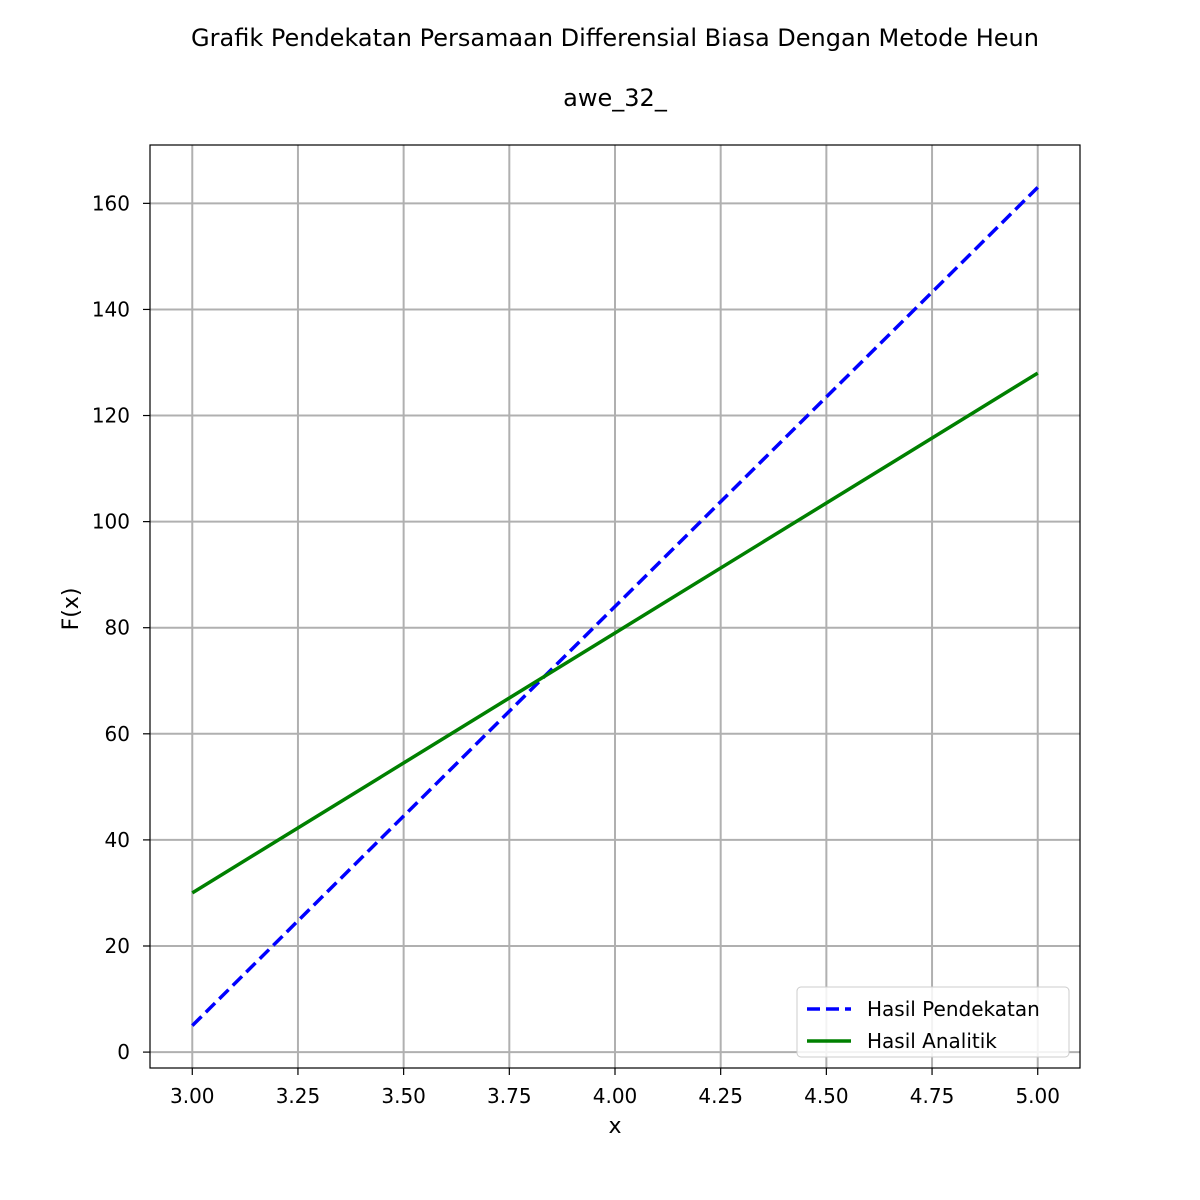 Image resolution: width=1200 pixels, height=1200 pixels. What do you see at coordinates (117, 946) in the screenshot?
I see `y-tick-label: 20` at bounding box center [117, 946].